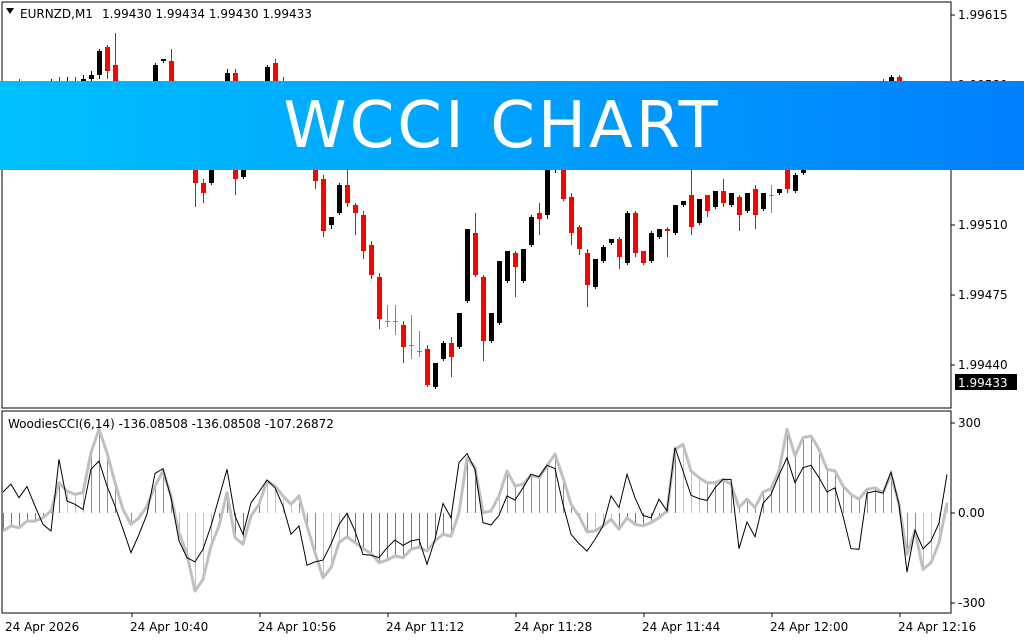 This screenshot has width=1024, height=640. I want to click on title-banner: WCCI CHART, so click(512, 125).